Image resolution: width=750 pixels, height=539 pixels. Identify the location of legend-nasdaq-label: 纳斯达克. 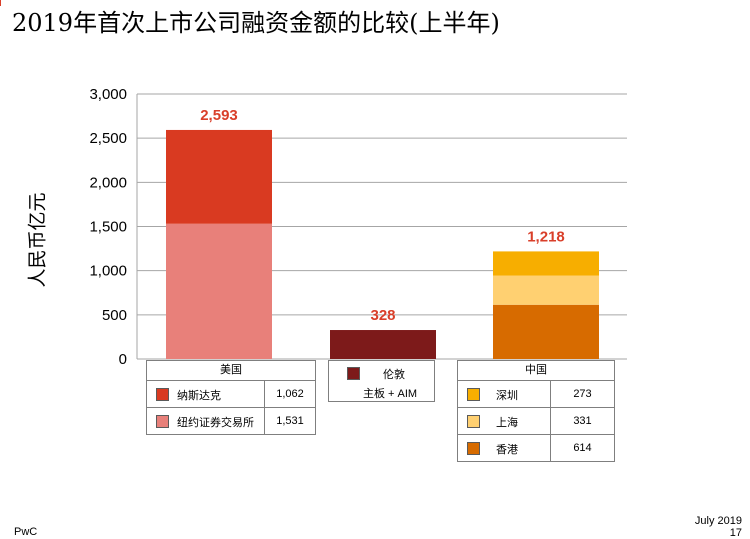
(199, 396).